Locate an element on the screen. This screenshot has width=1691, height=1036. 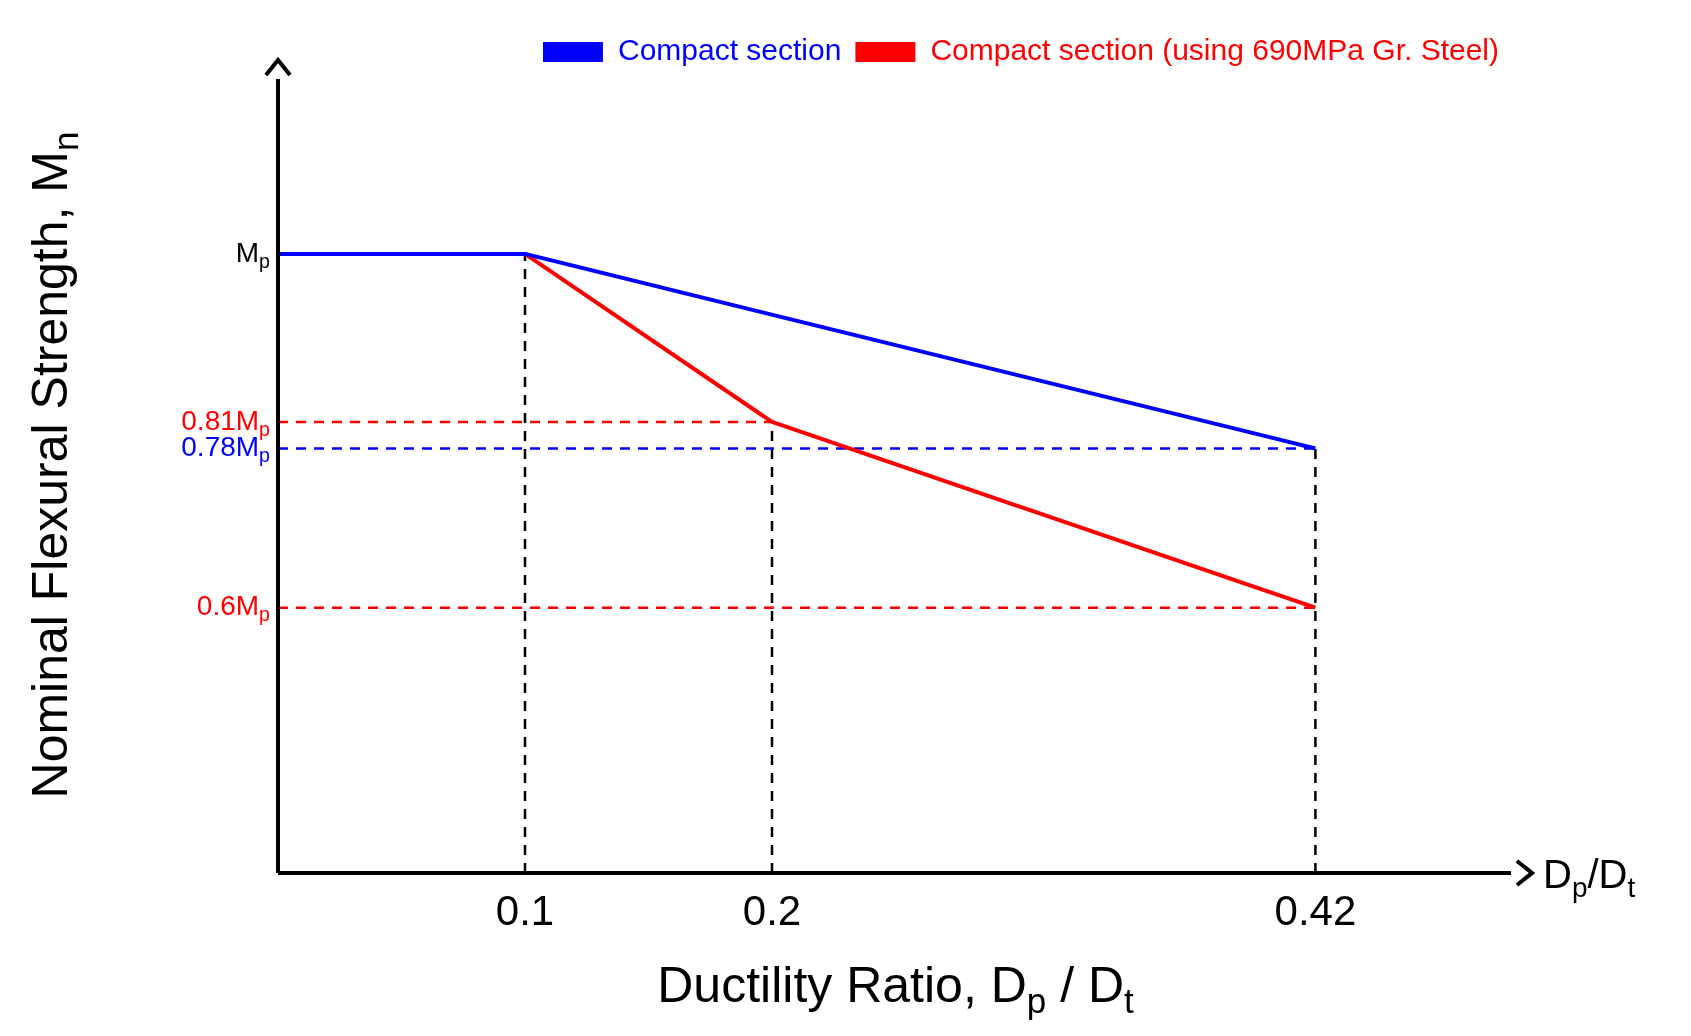
legend-label: Compact section is located at coordinates (729, 50).